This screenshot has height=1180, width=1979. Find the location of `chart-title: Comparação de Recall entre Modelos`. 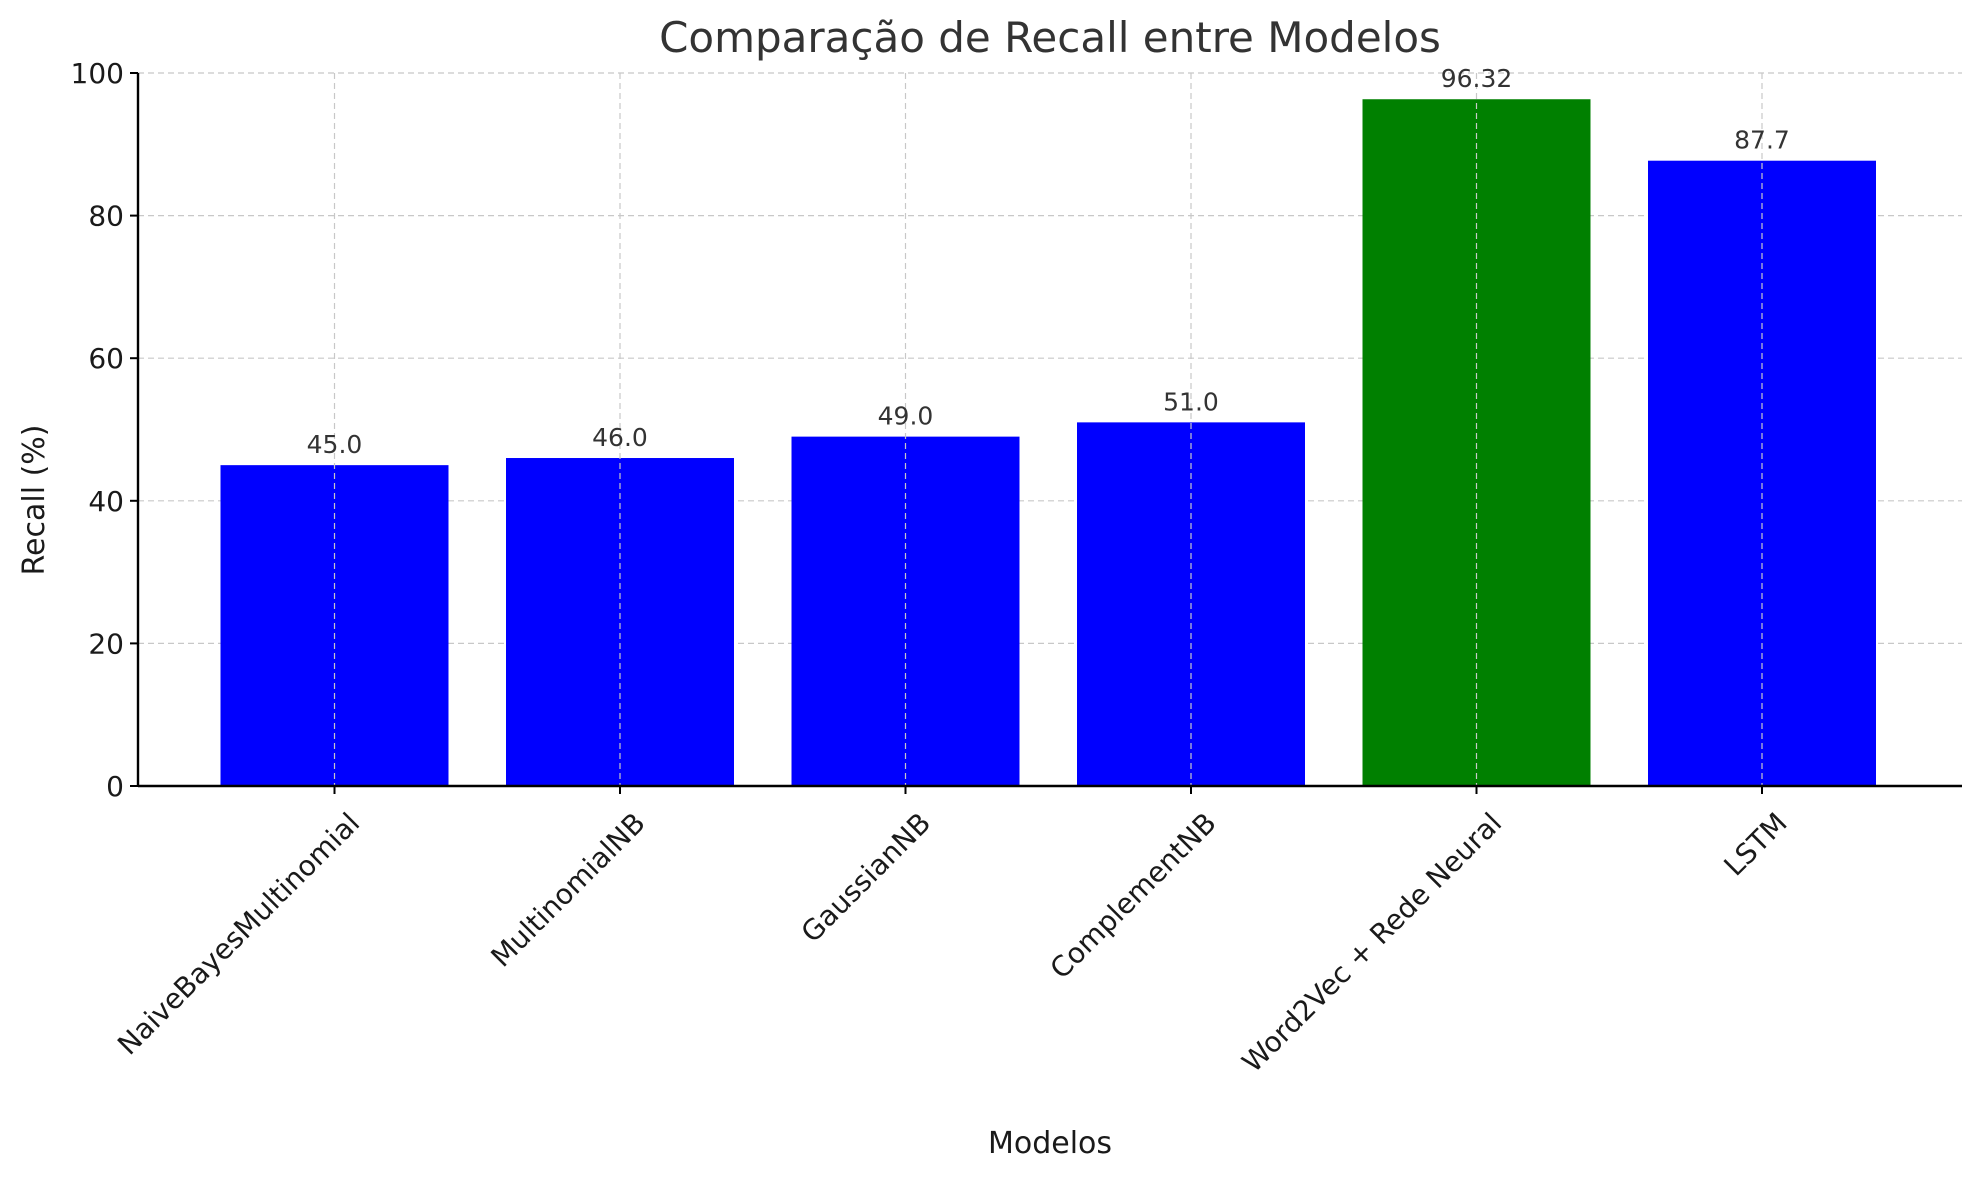

chart-title: Comparação de Recall entre Modelos is located at coordinates (1050, 37).